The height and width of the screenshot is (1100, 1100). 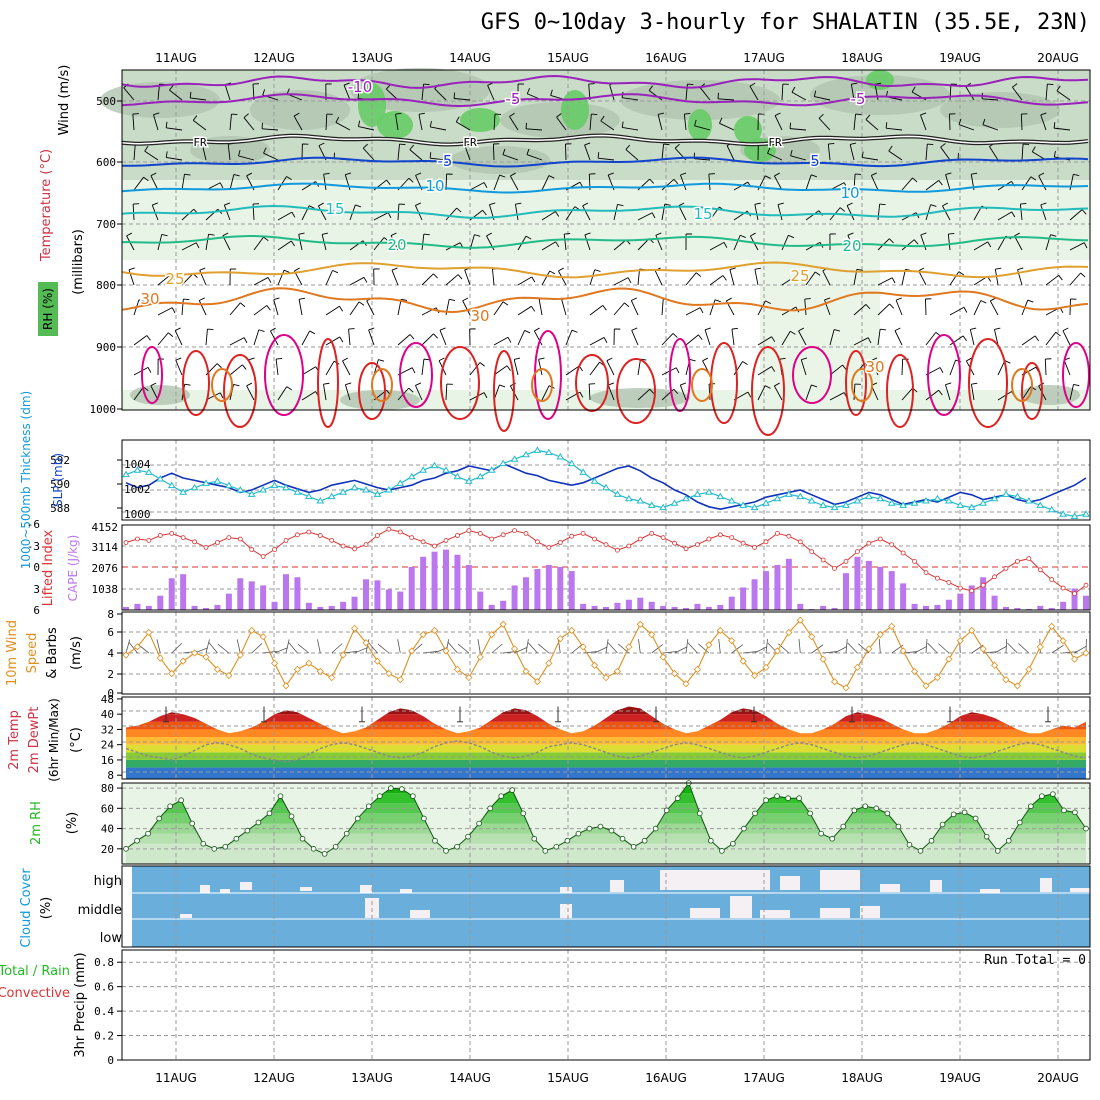 I want to click on rh-legend-swatch, so click(x=48, y=309).